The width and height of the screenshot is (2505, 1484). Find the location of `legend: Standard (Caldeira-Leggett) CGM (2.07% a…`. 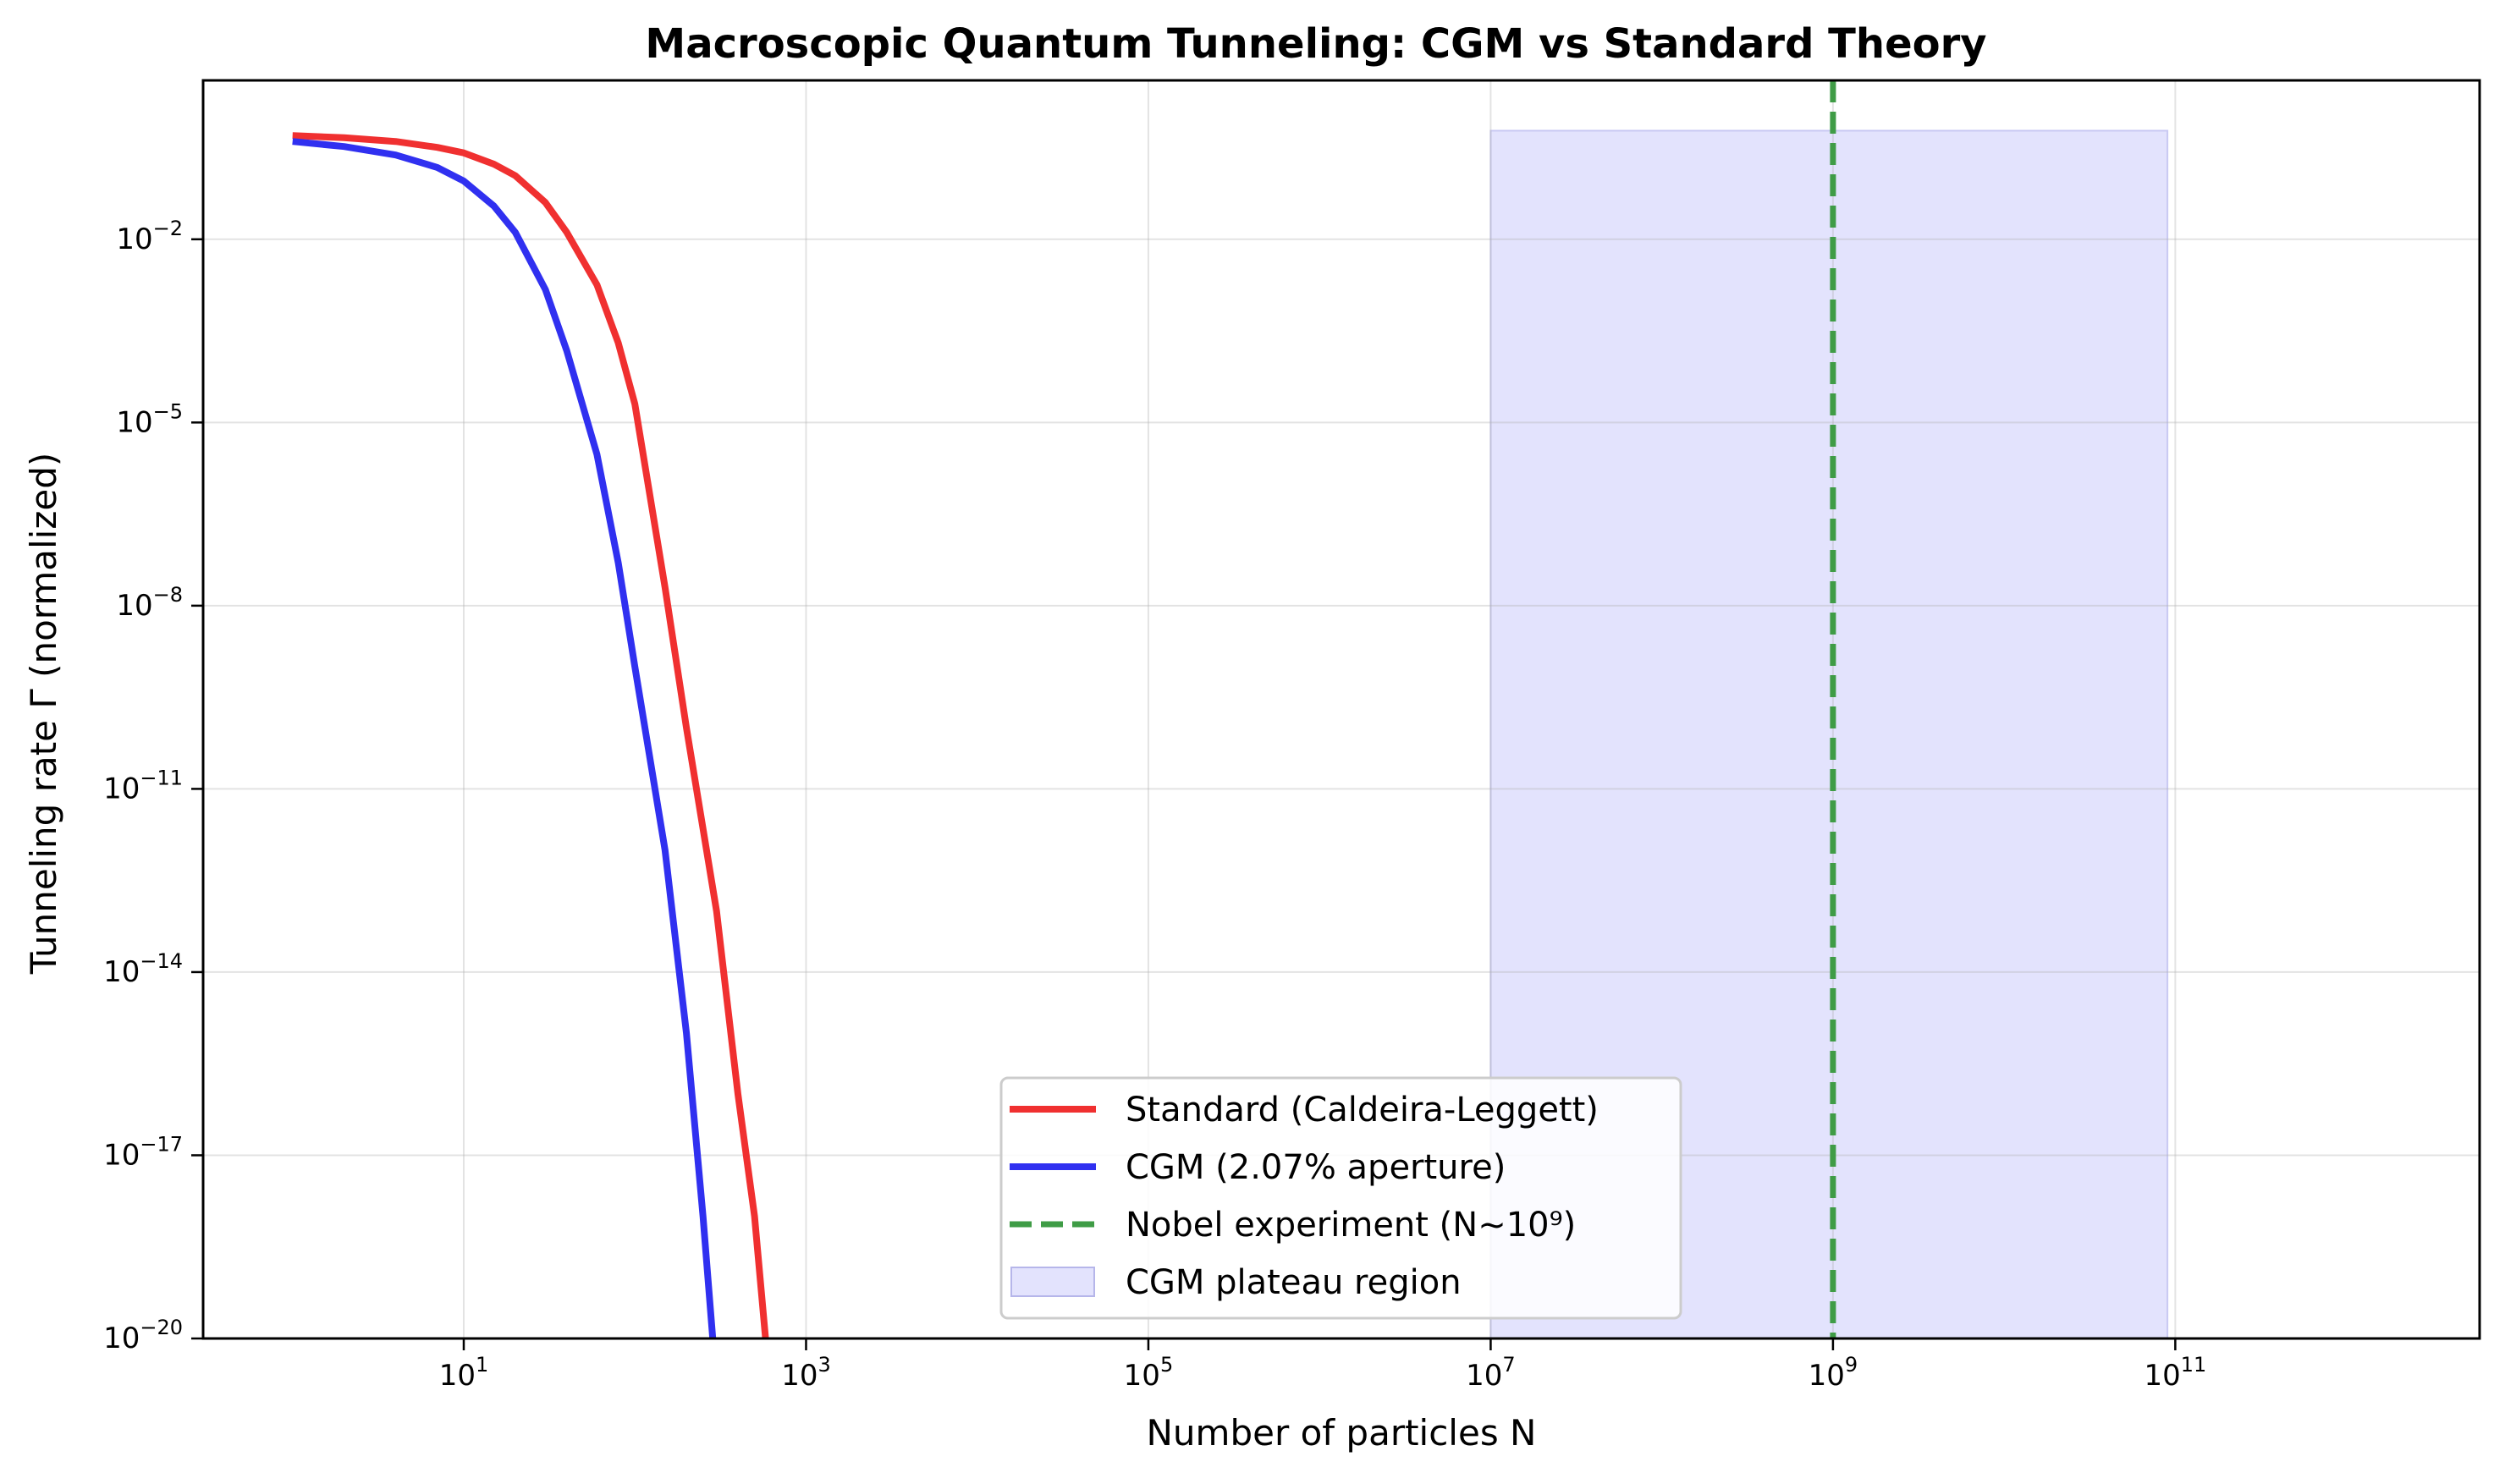

legend: Standard (Caldeira-Leggett) CGM (2.07% a… is located at coordinates (1340, 1198).